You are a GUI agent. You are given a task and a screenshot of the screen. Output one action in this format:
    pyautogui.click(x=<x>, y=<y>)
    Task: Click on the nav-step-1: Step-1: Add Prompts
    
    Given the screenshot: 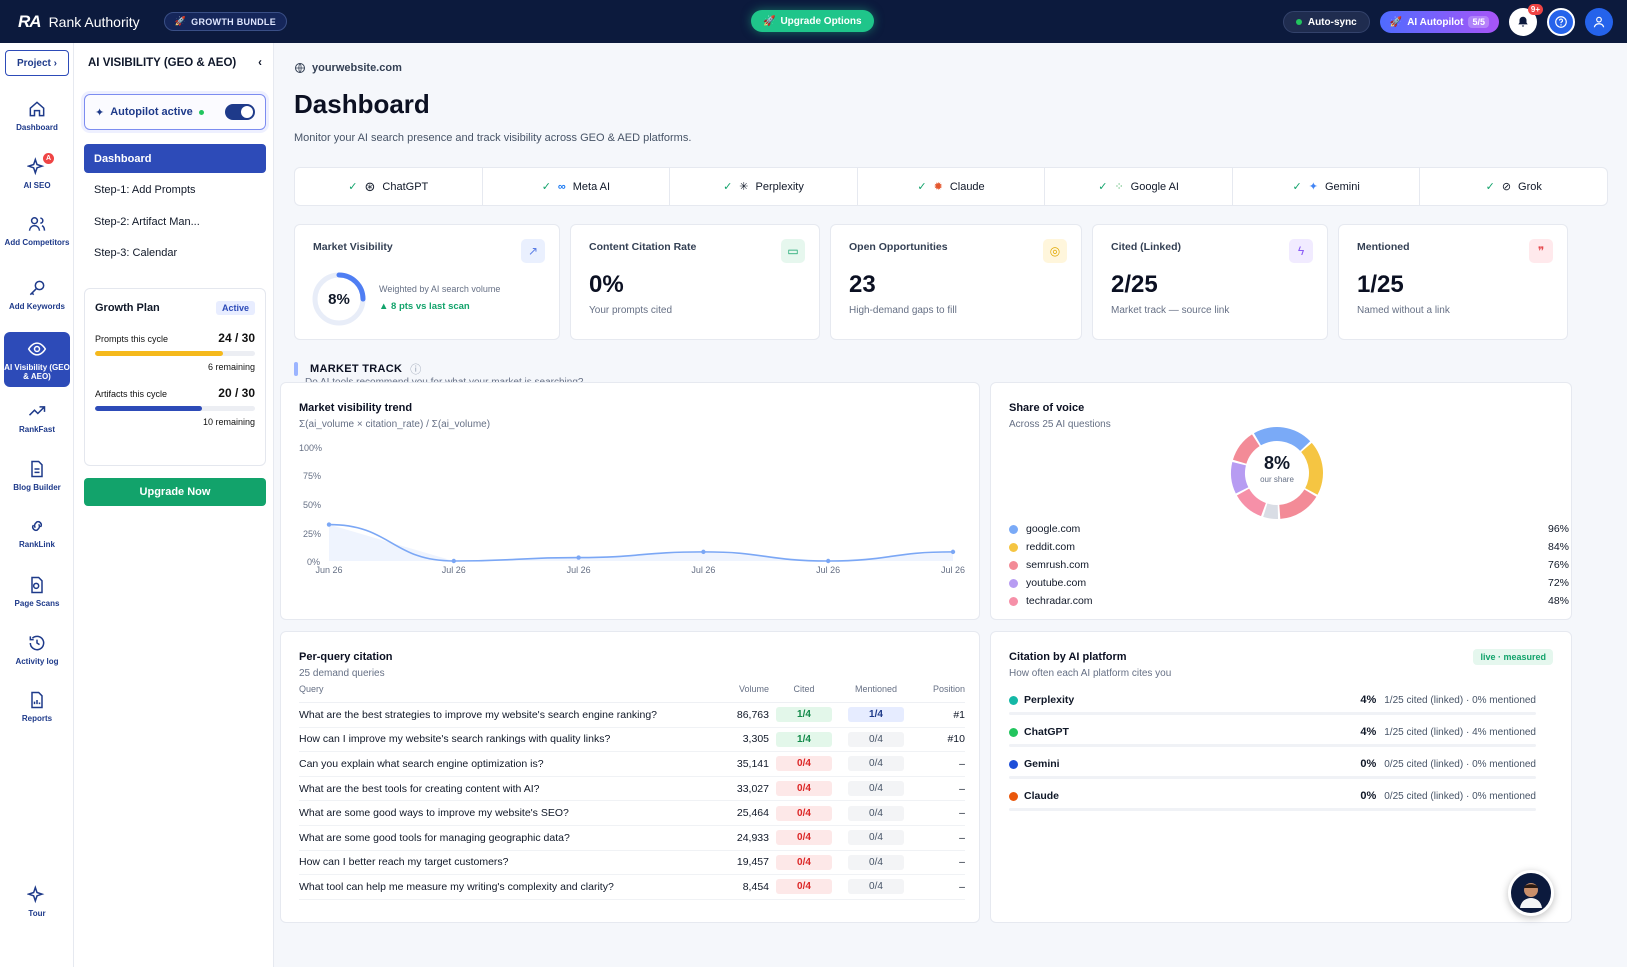 What is the action you would take?
    pyautogui.click(x=145, y=189)
    